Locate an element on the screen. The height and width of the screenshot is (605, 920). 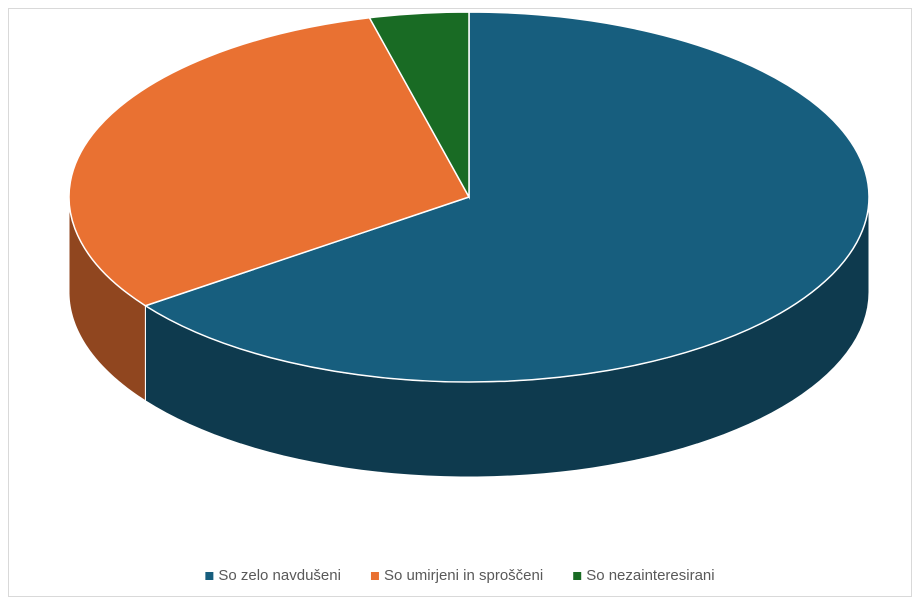
legend-label: So nezainteresirani is located at coordinates (650, 575).